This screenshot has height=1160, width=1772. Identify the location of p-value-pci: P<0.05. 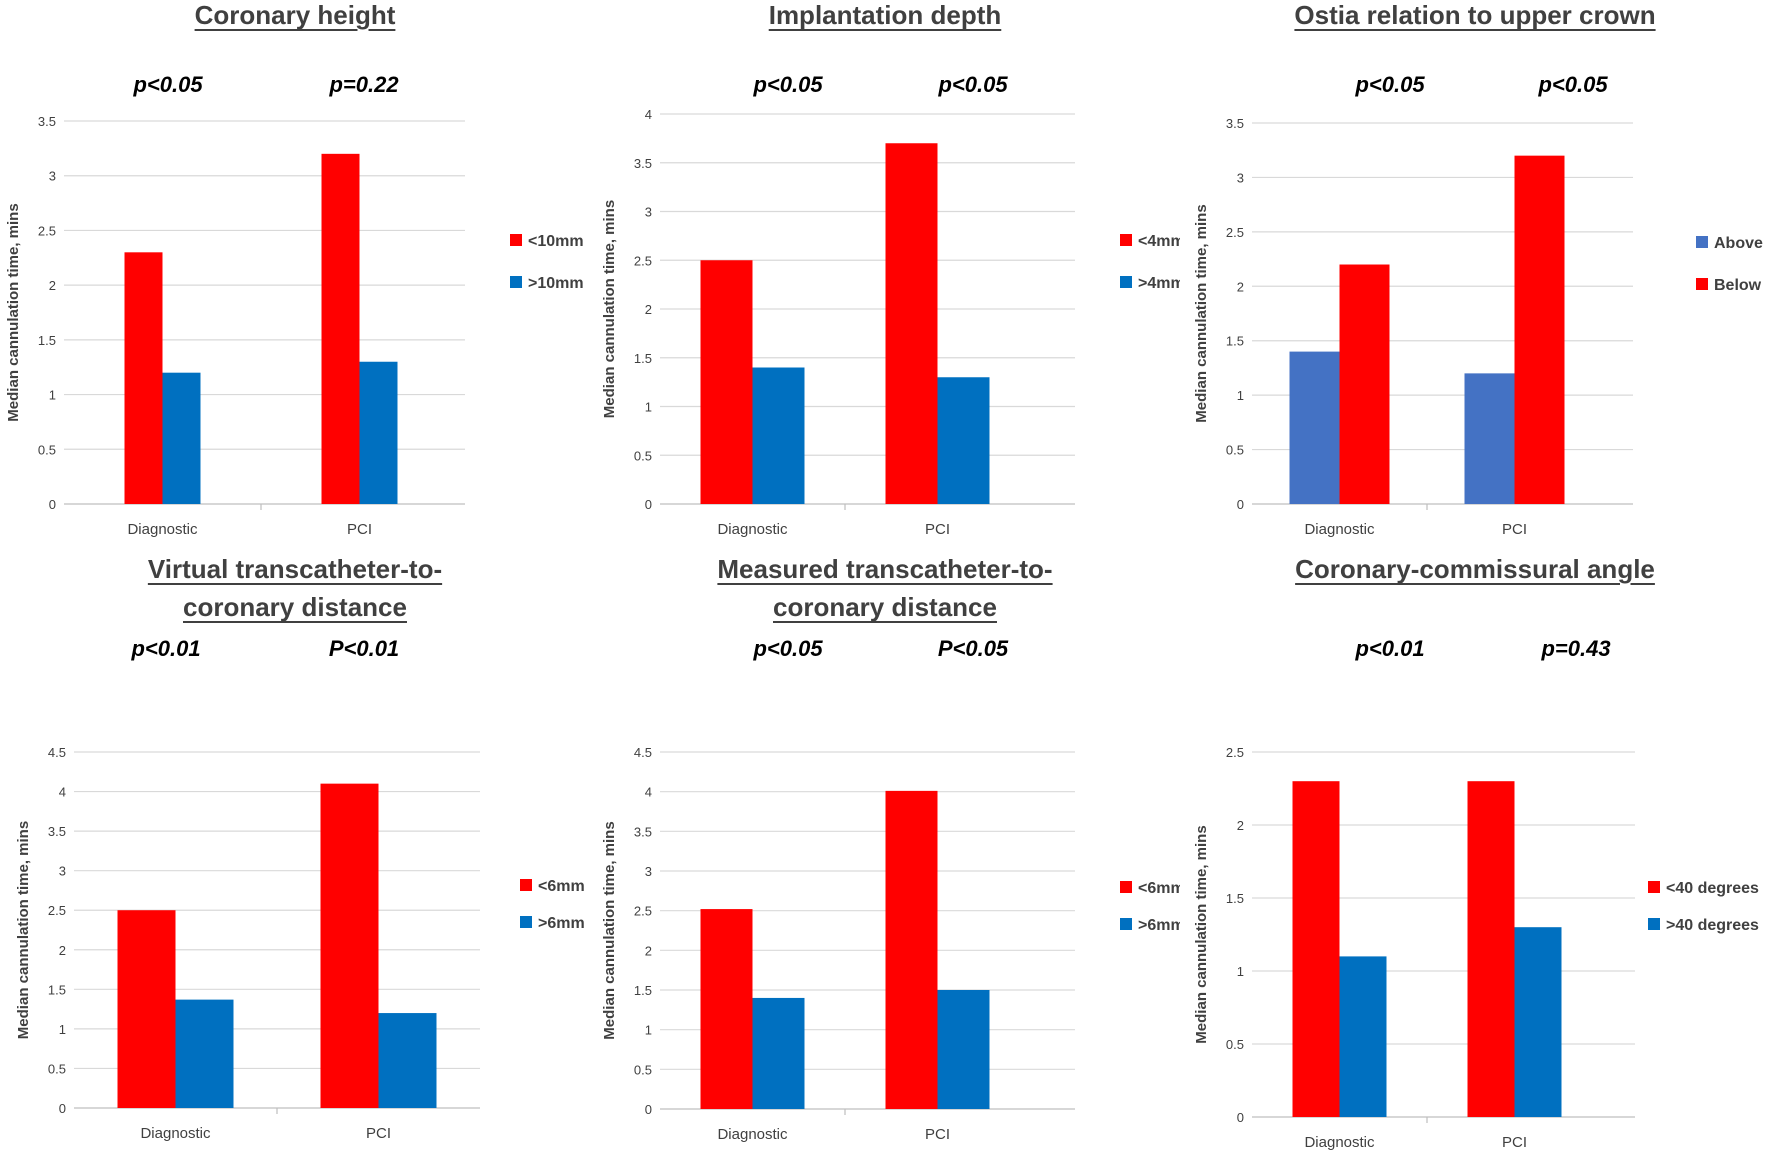
(973, 648).